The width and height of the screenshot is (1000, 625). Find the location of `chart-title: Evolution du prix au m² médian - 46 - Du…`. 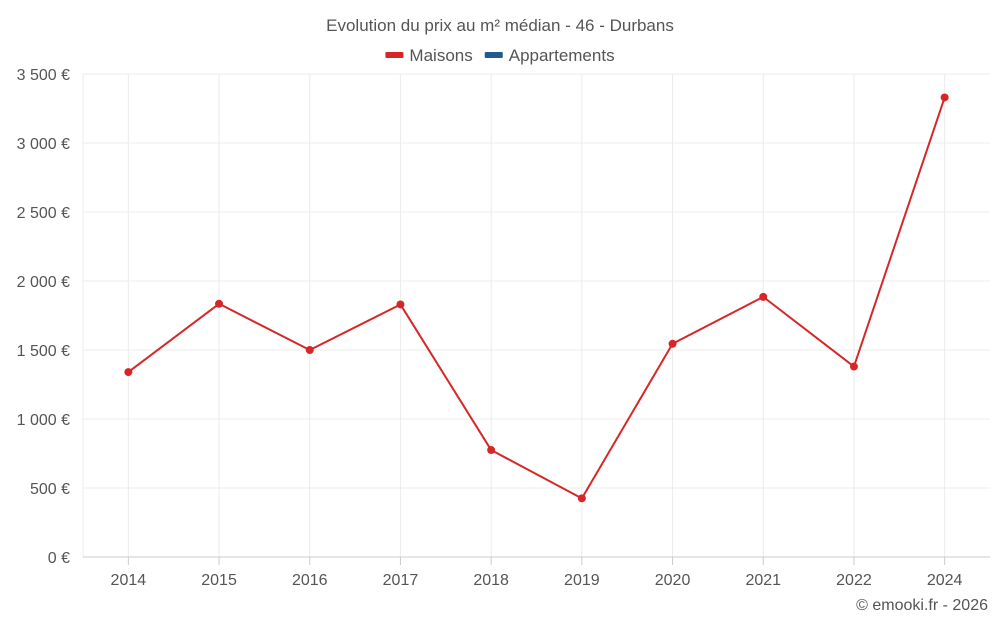

chart-title: Evolution du prix au m² médian - 46 - Du… is located at coordinates (500, 25).